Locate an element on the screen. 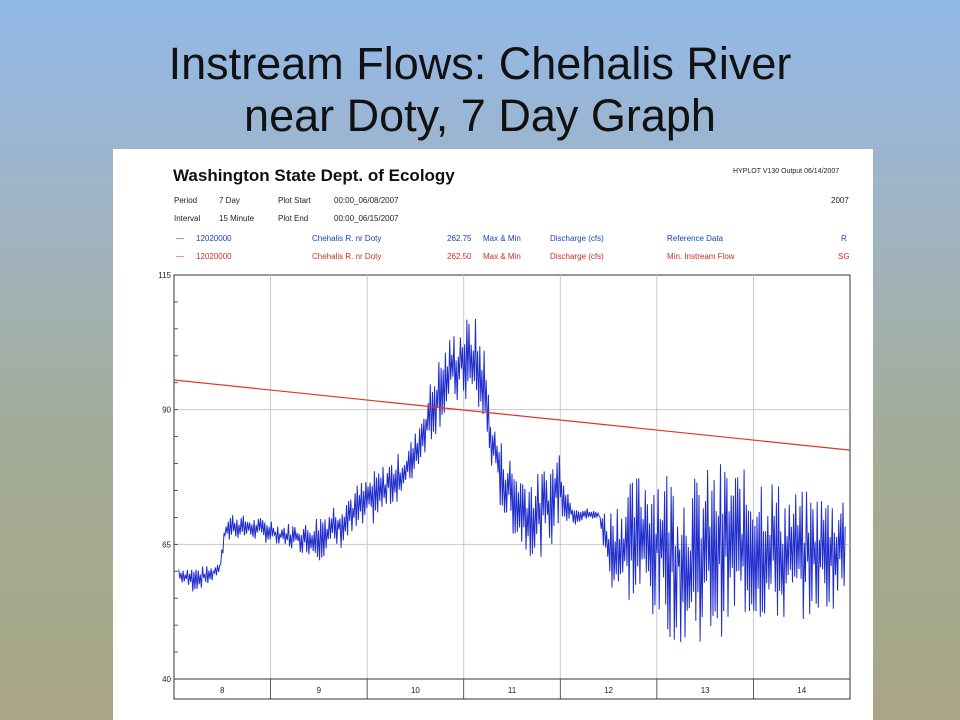 Image resolution: width=960 pixels, height=720 pixels. x-tick-label: 8 is located at coordinates (222, 690).